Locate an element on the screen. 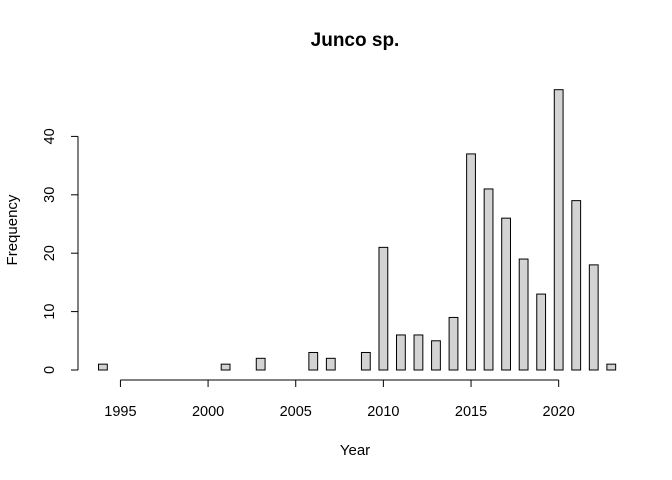 The width and height of the screenshot is (672, 480). bar-2012 is located at coordinates (418, 352).